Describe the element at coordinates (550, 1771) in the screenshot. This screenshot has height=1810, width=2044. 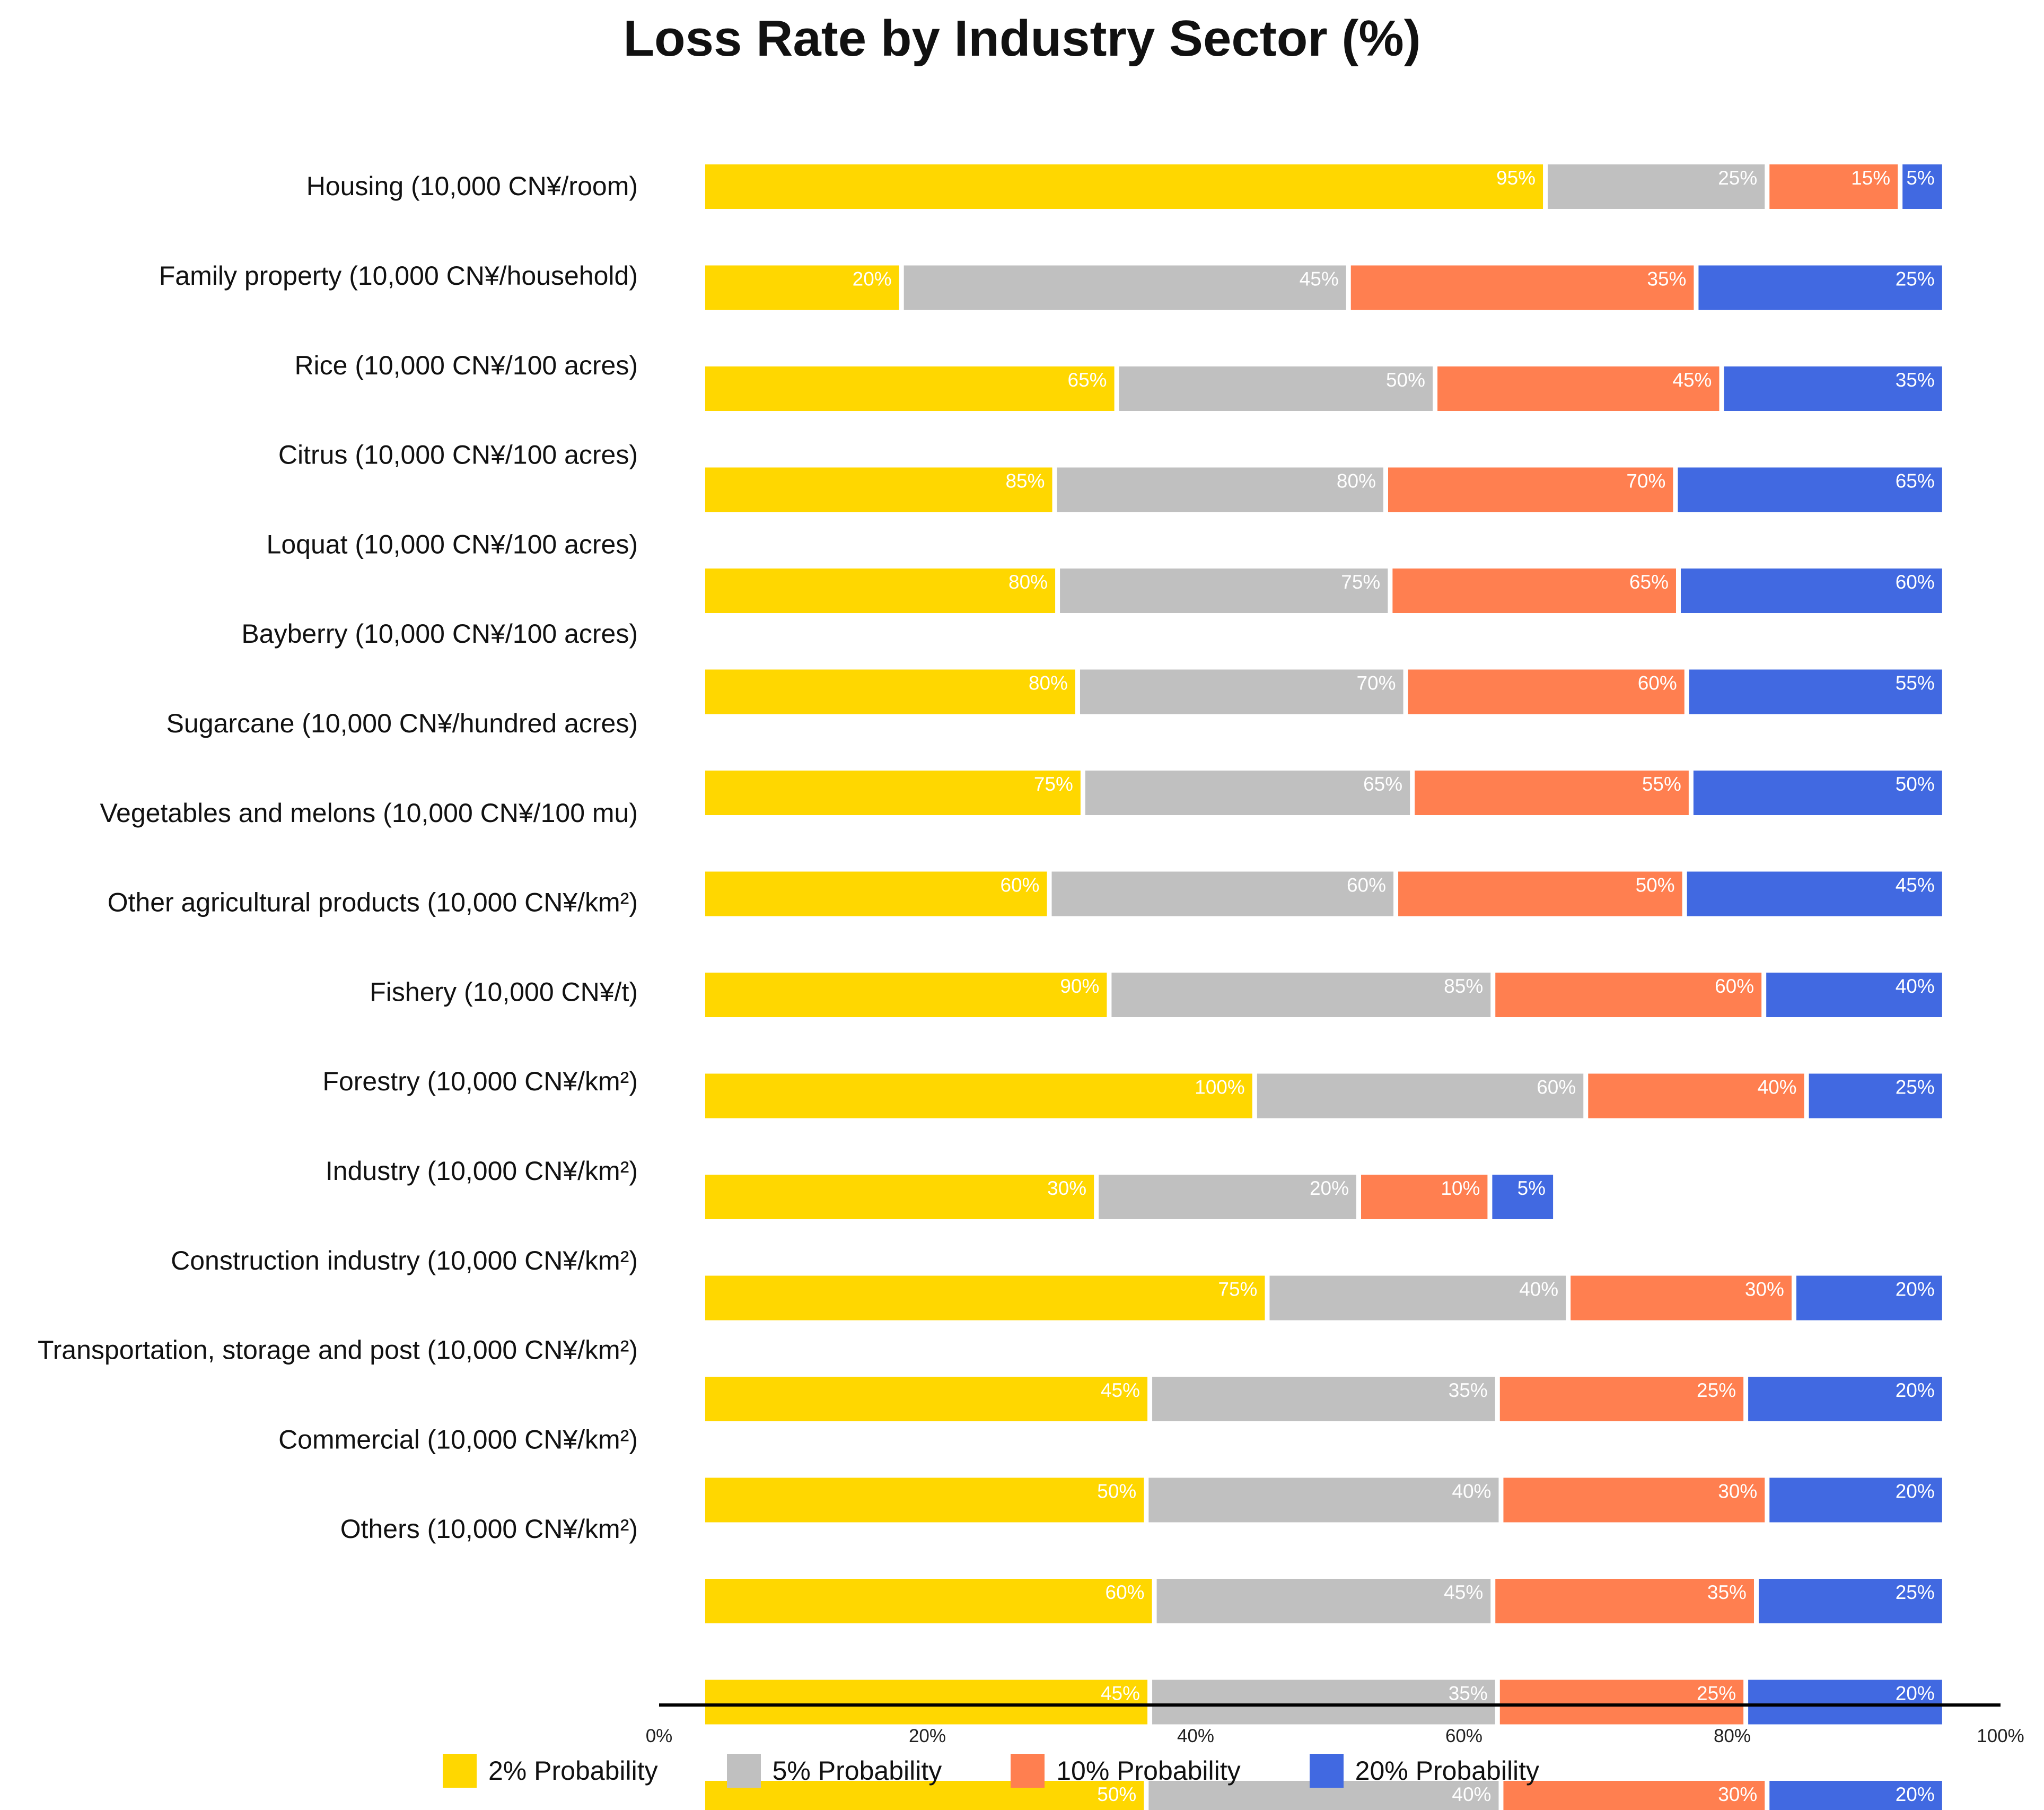
I see `legend-item: 2% Probability` at that location.